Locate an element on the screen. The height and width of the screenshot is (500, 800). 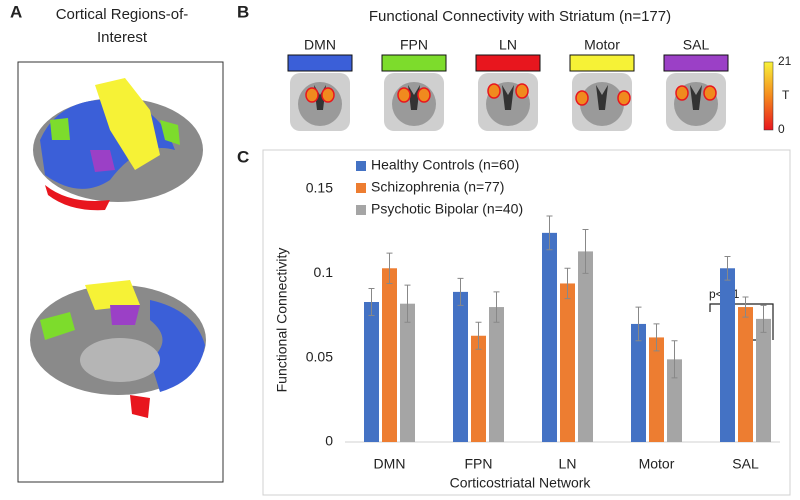
x-tick-label: SAL is located at coordinates (745, 464).